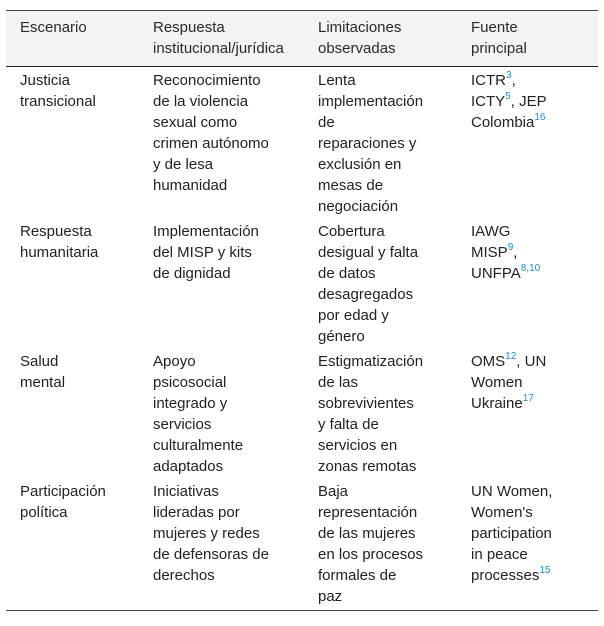 The height and width of the screenshot is (626, 604). Describe the element at coordinates (360, 164) in the screenshot. I see `cell-line: exclusión en` at that location.